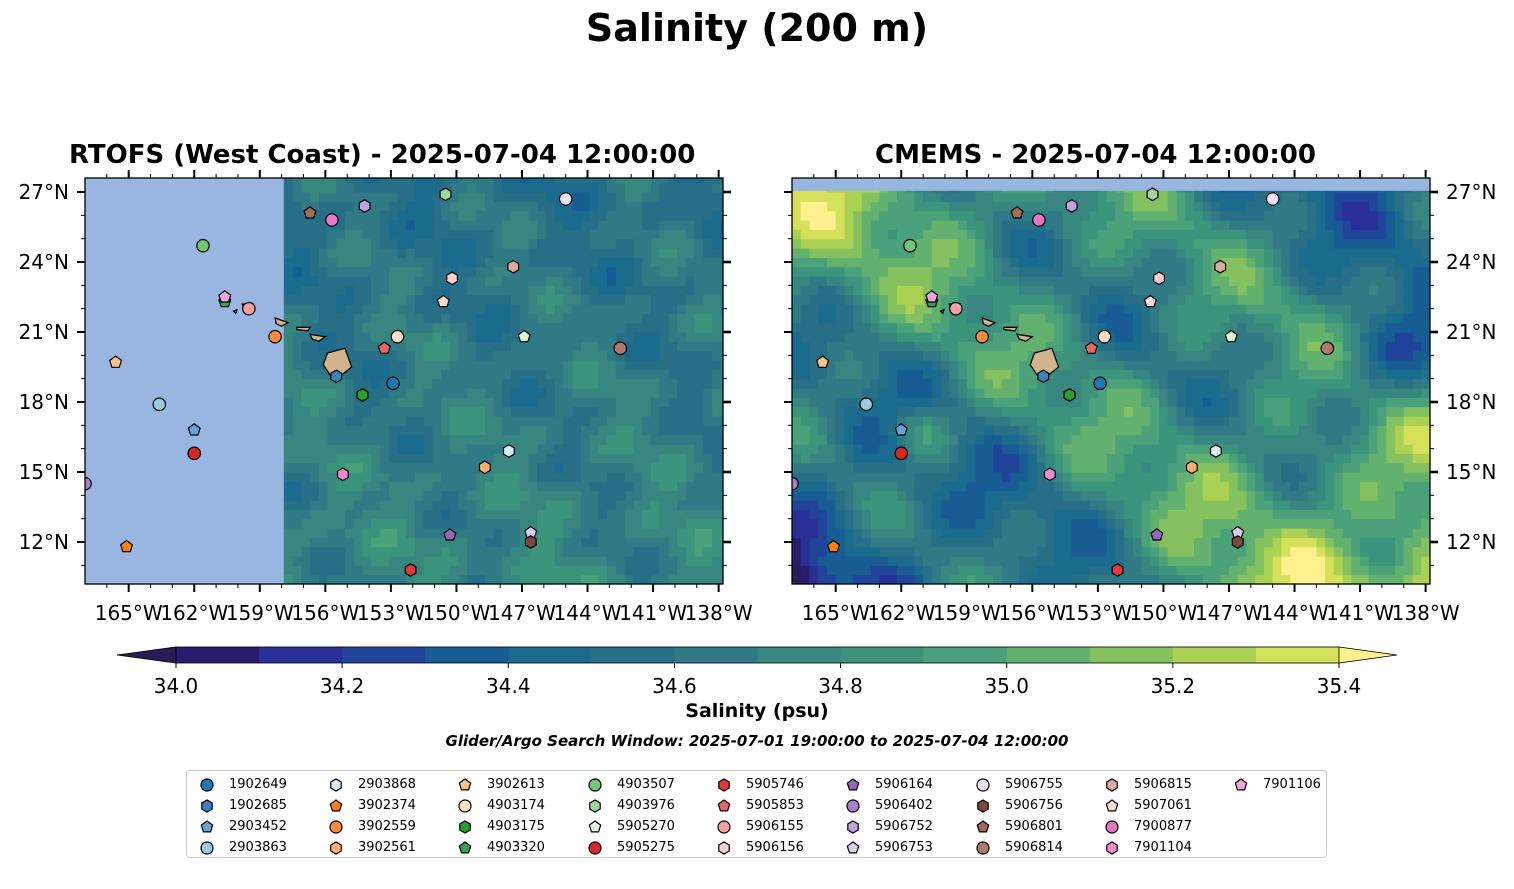  Describe the element at coordinates (646, 847) in the screenshot. I see `legend-label: 5905275` at that location.